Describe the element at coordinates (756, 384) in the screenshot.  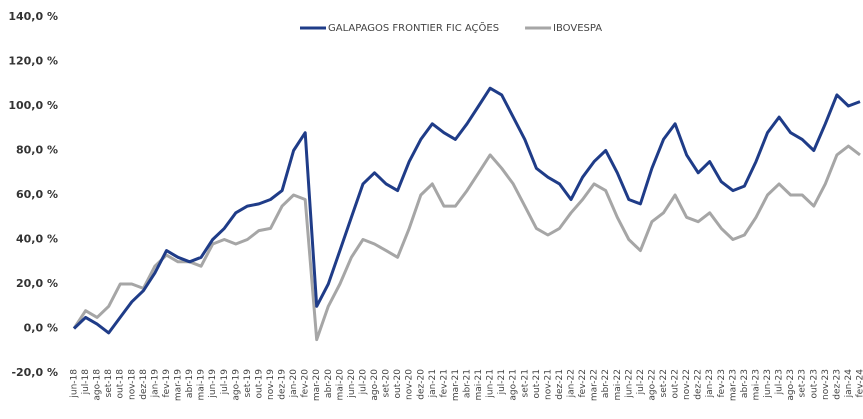
I see `x-tick-label: mai-23` at that location.